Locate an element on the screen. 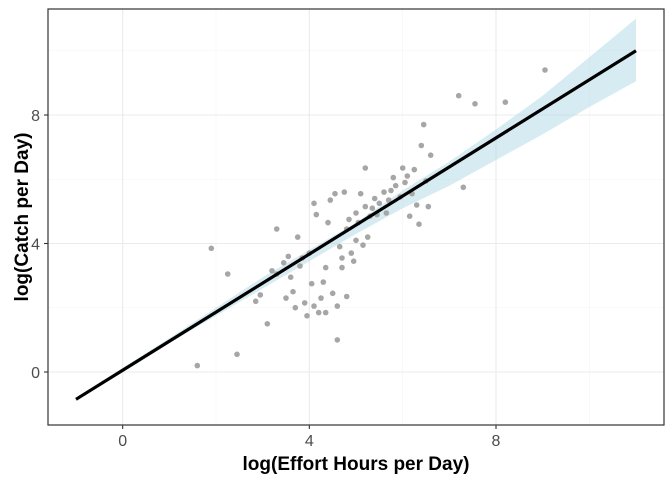  y-tick-label-0: 0 is located at coordinates (35, 373).